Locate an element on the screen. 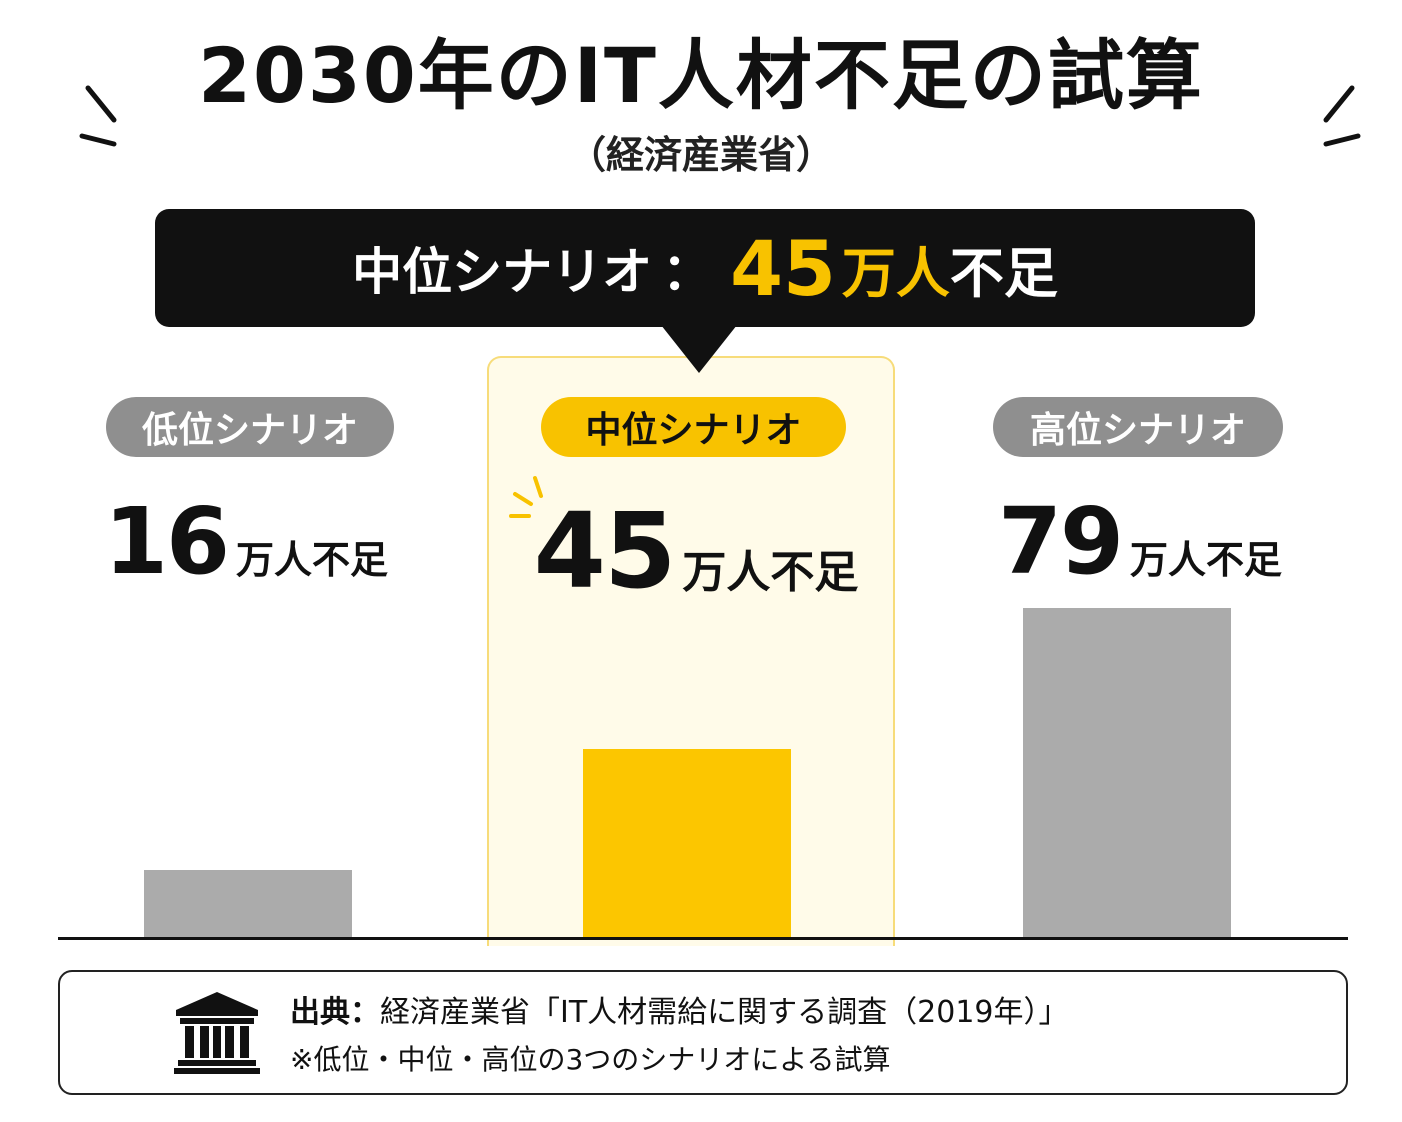 Image resolution: width=1402 pixels, height=1122 pixels. category-label-low: 低位シナリオ is located at coordinates (250, 427).